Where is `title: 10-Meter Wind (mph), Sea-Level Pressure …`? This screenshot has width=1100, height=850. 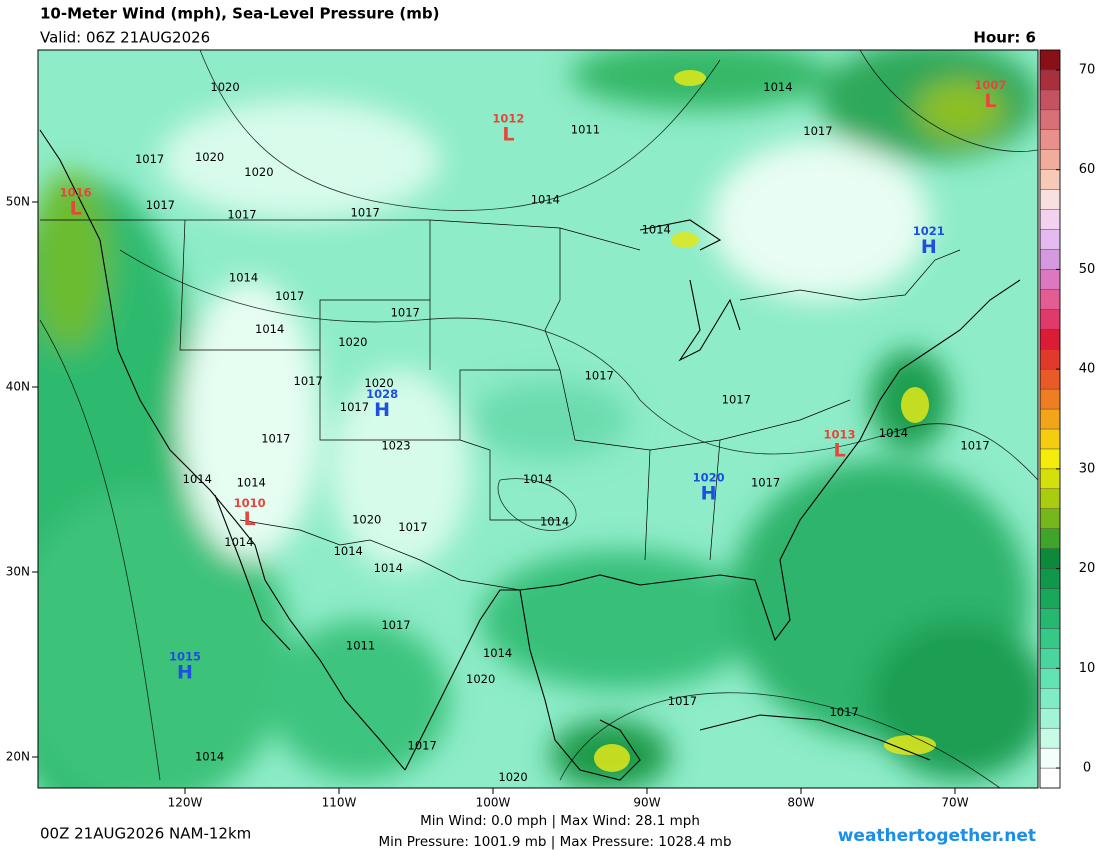 title: 10-Meter Wind (mph), Sea-Level Pressure … is located at coordinates (240, 14).